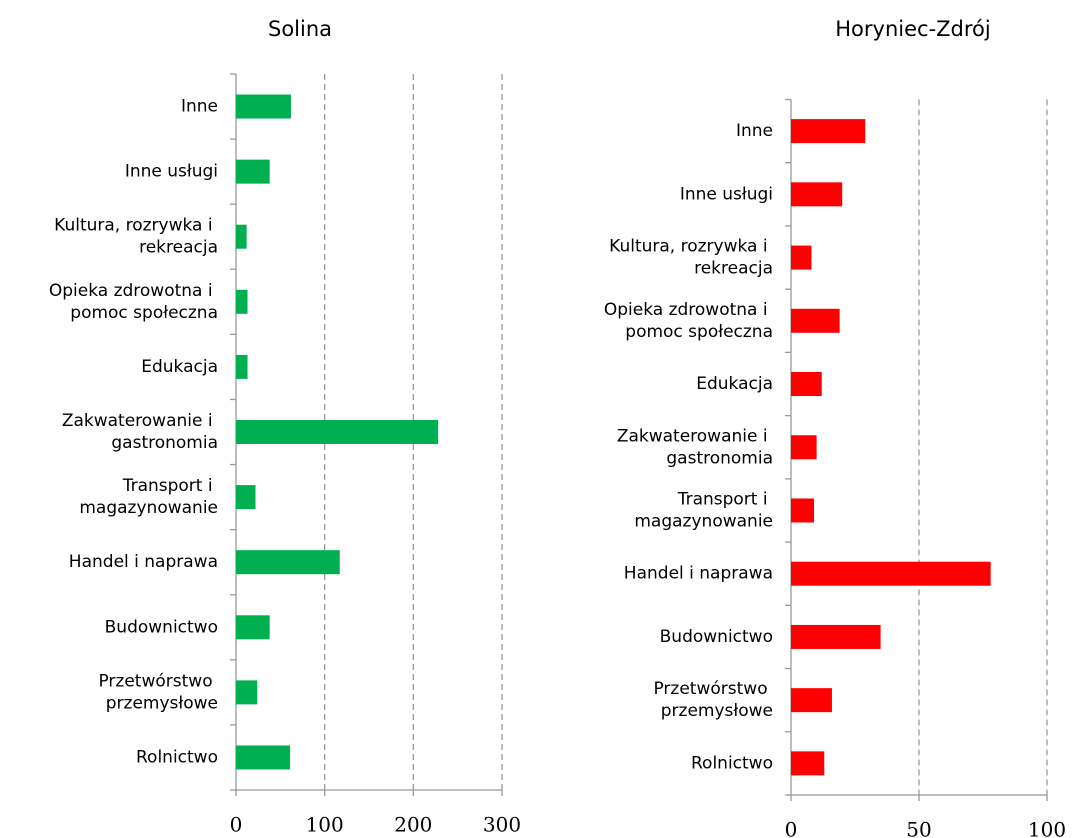  What do you see at coordinates (300, 29) in the screenshot?
I see `chart-title: Solina` at bounding box center [300, 29].